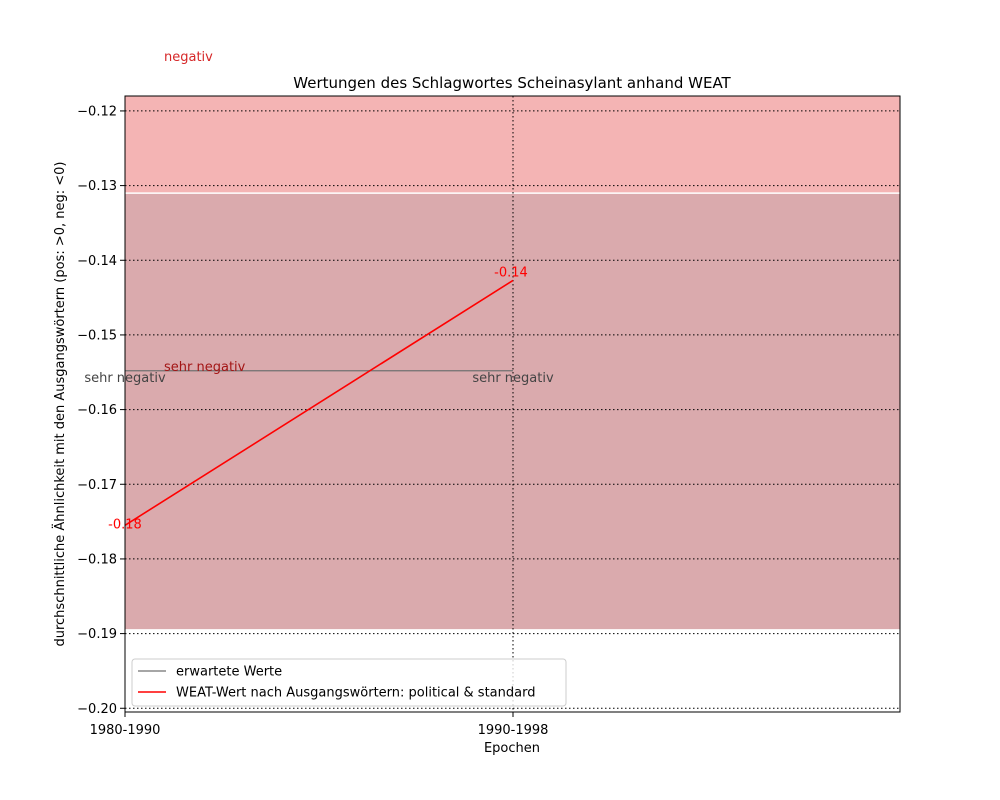 The width and height of the screenshot is (1000, 800). I want to click on y-tick-label: −0.17, so click(97, 485).